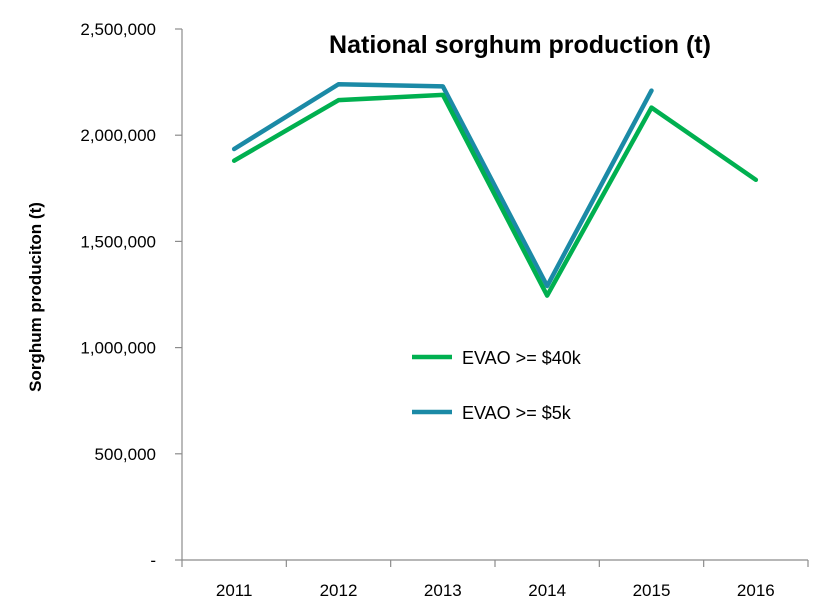 This screenshot has height=615, width=826. I want to click on y-tick-label: 2,000,000, so click(118, 135).